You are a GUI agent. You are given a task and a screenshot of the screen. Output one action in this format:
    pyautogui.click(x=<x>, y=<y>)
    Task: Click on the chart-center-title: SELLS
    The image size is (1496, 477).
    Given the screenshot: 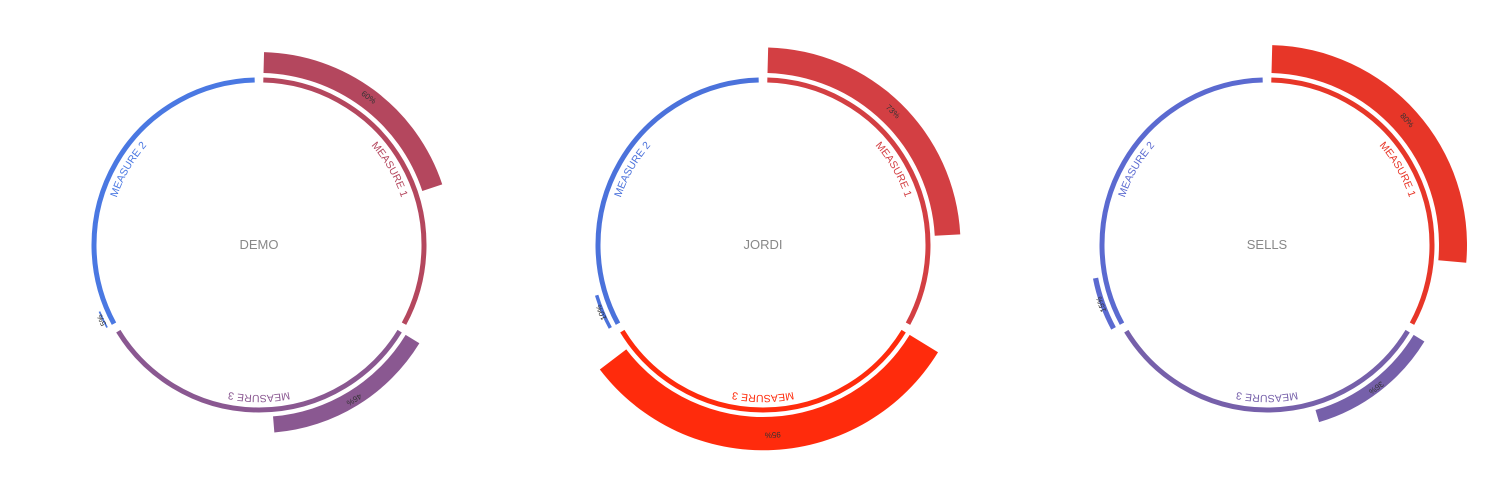 What is the action you would take?
    pyautogui.click(x=1267, y=244)
    